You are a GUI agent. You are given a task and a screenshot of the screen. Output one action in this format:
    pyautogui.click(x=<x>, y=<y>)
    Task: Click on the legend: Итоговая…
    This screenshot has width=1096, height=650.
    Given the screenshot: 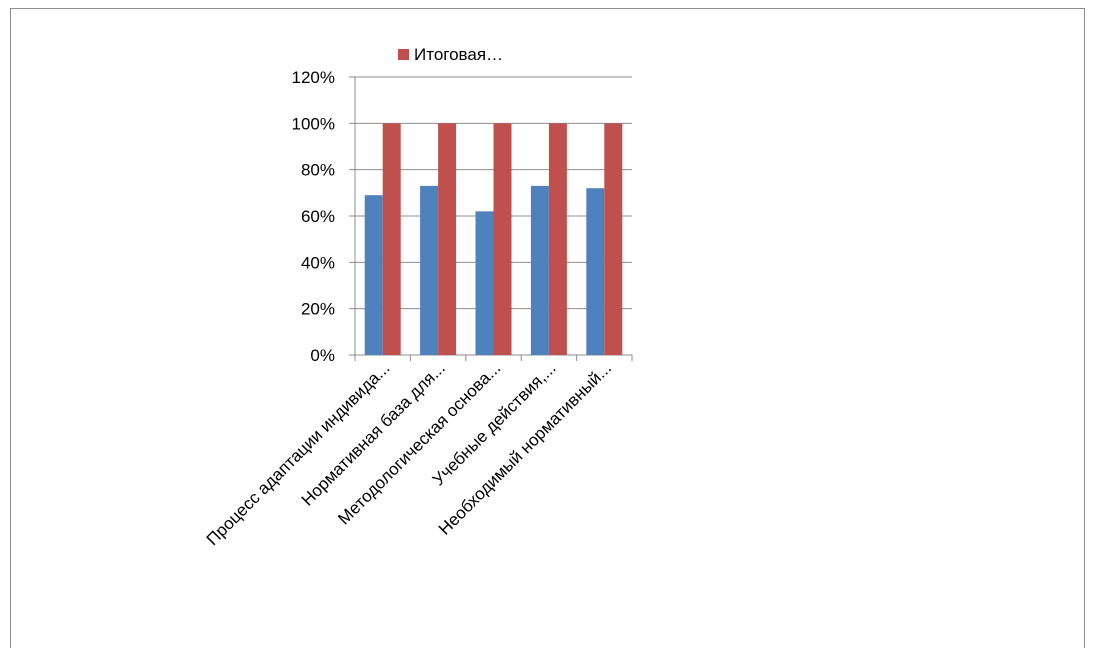 What is the action you would take?
    pyautogui.click(x=450, y=54)
    